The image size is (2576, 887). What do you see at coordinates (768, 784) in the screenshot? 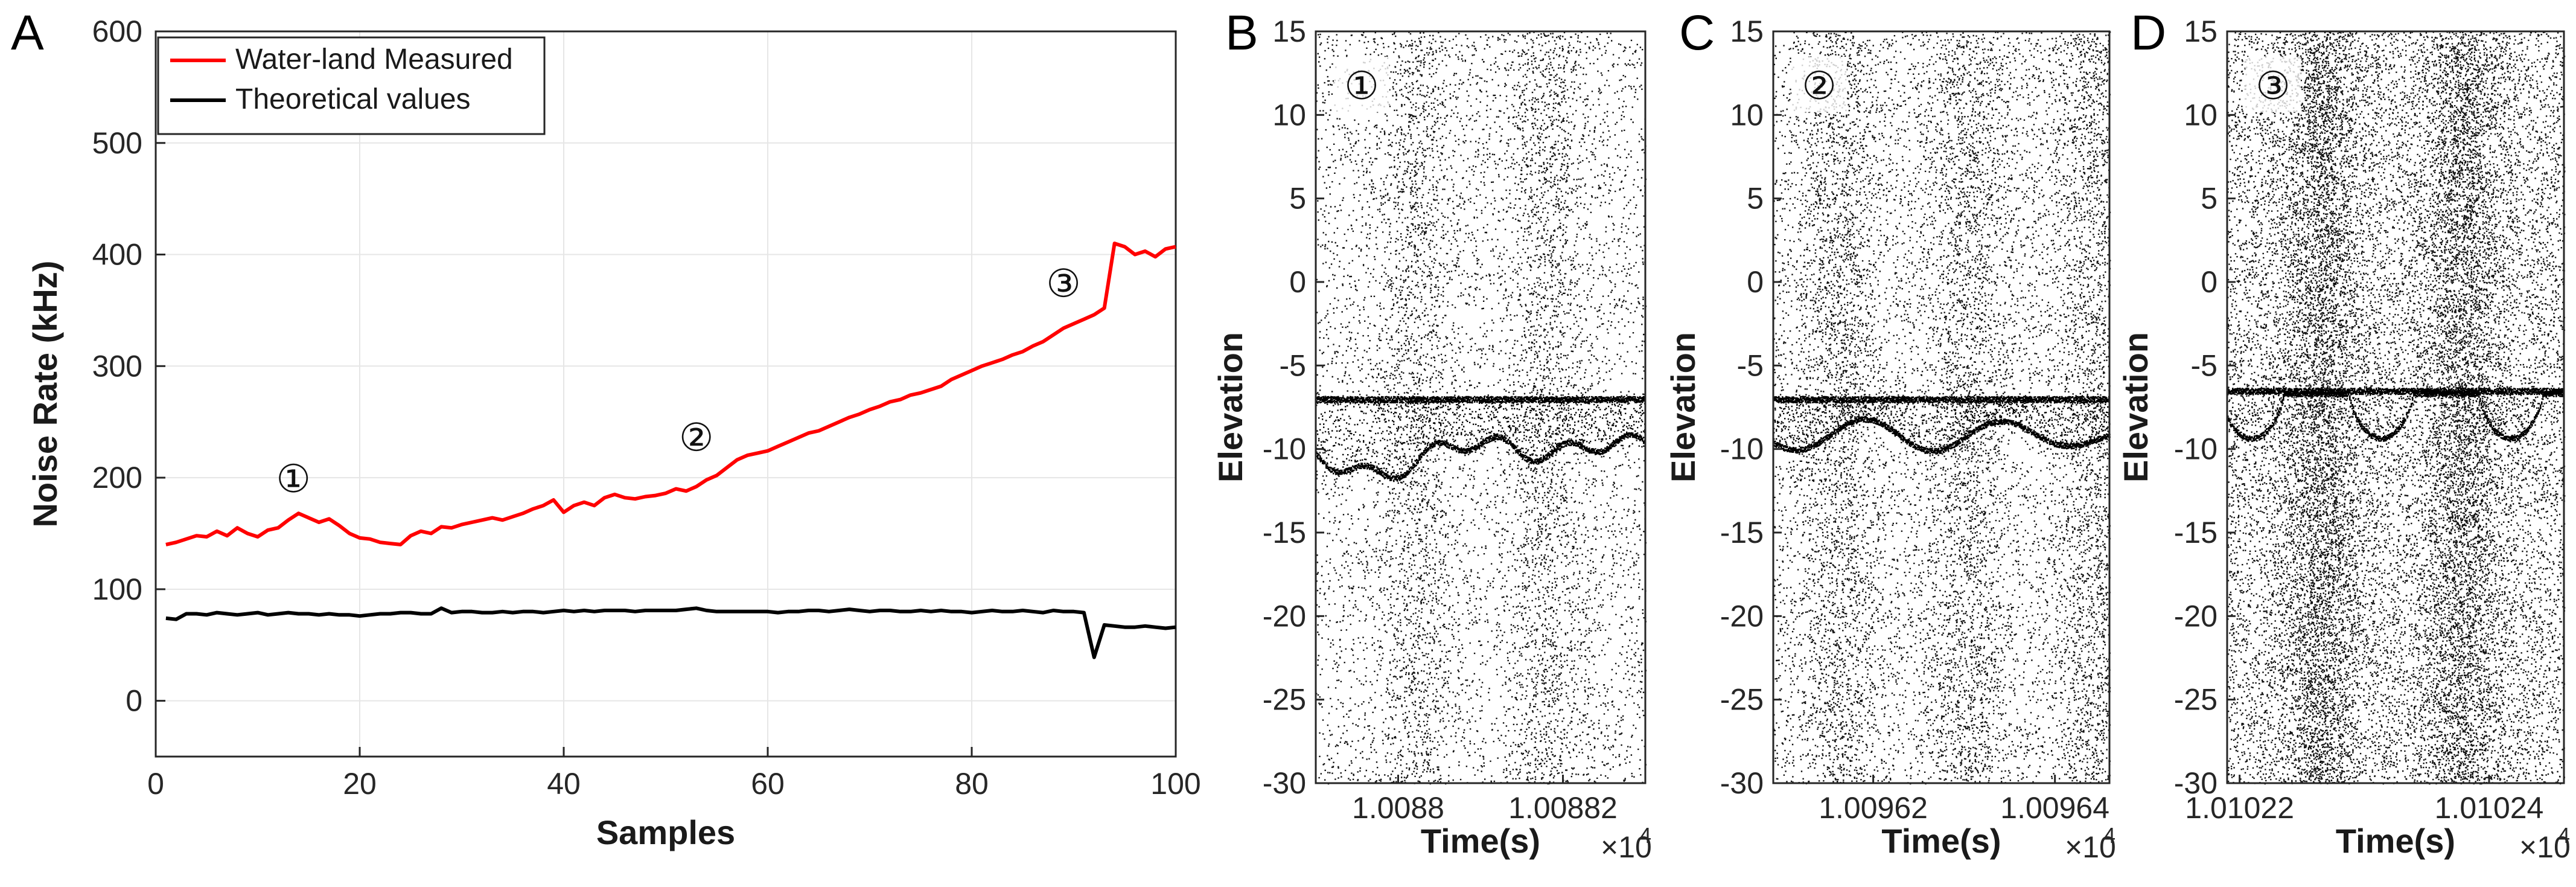
I see `x-tick-label: 60` at bounding box center [768, 784].